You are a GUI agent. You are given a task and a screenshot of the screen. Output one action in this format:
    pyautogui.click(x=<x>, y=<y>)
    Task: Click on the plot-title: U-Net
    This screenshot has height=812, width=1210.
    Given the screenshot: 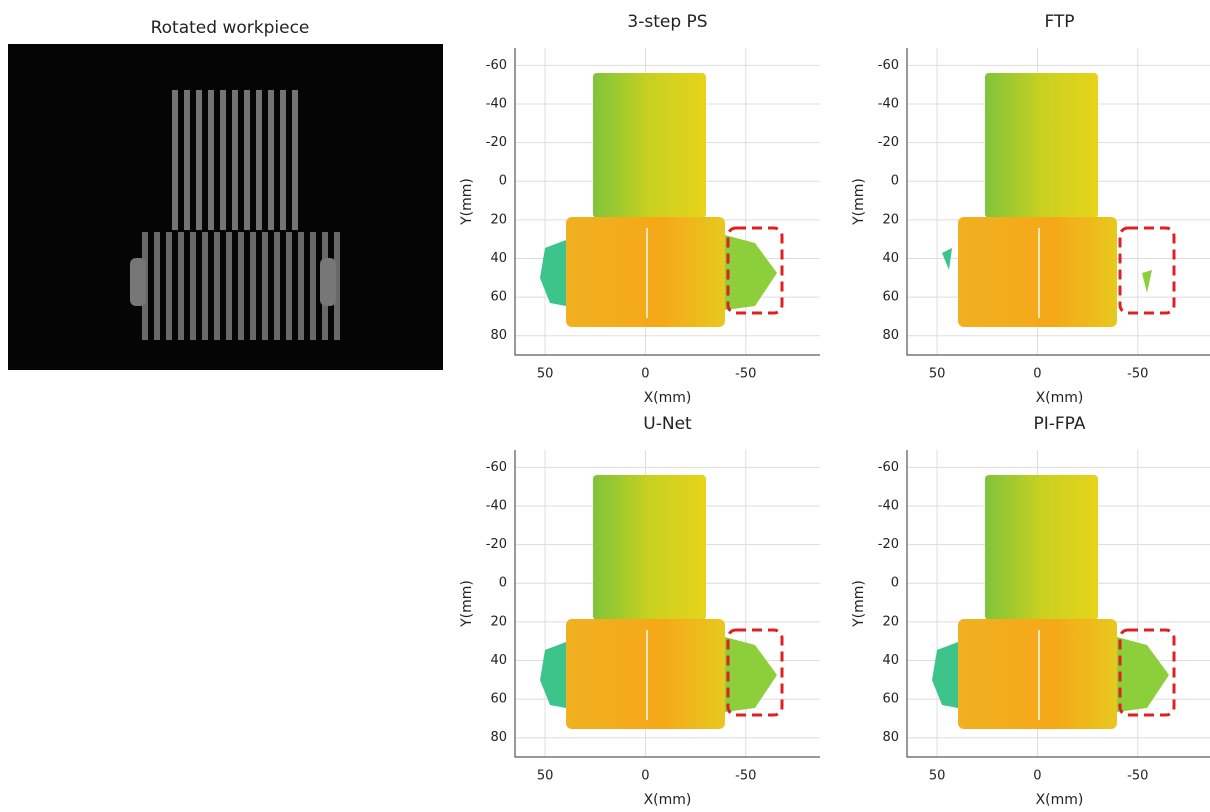 What is the action you would take?
    pyautogui.click(x=667, y=424)
    